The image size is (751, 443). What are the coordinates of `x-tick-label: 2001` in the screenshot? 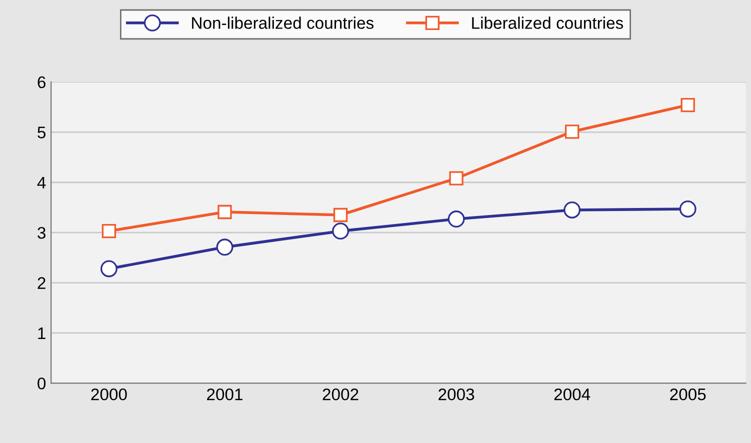 It's located at (224, 394).